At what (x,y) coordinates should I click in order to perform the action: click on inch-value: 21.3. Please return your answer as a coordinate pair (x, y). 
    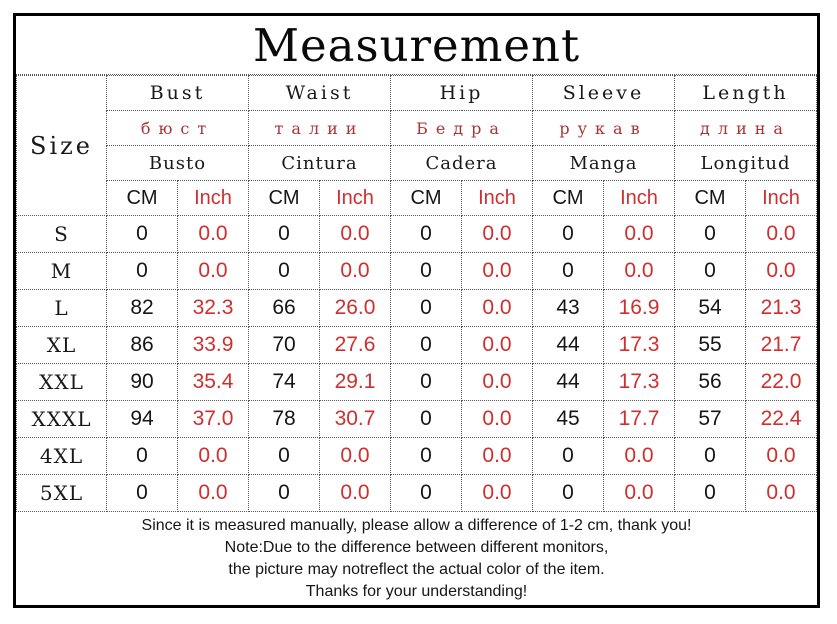
    Looking at the image, I should click on (781, 308).